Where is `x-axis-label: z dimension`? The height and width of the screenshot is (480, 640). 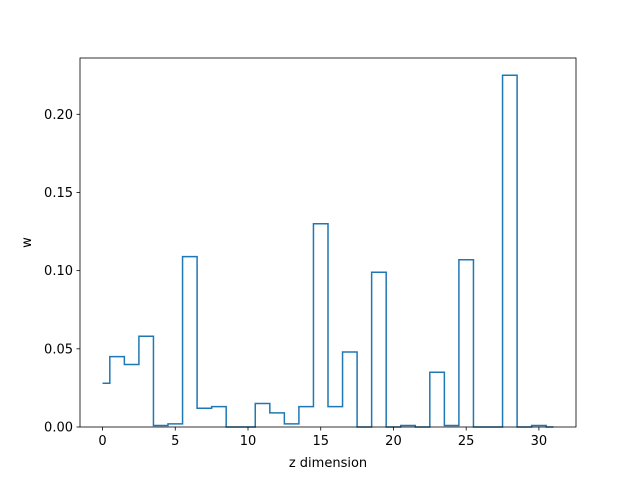
x-axis-label: z dimension is located at coordinates (328, 463).